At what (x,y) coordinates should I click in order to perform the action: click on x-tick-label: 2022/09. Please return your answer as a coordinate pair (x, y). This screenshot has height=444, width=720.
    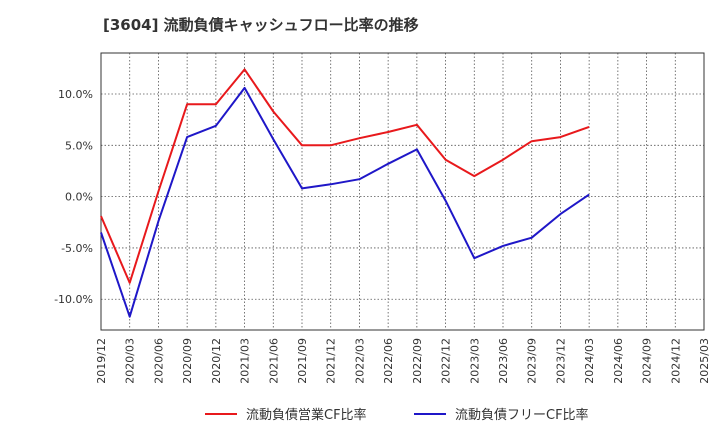
    Looking at the image, I should click on (417, 361).